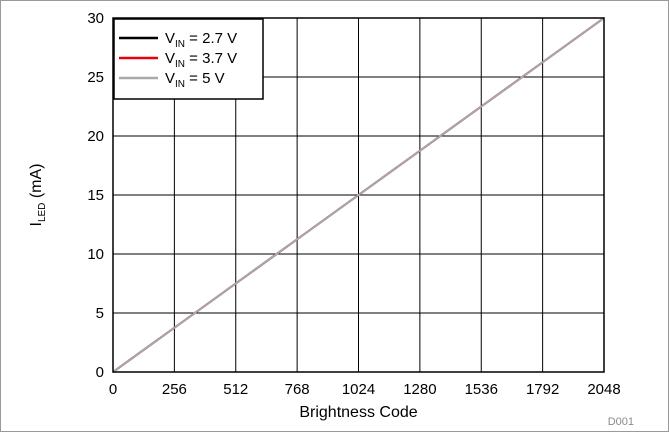 This screenshot has height=432, width=669. What do you see at coordinates (419, 389) in the screenshot?
I see `x-tick-label: 1280` at bounding box center [419, 389].